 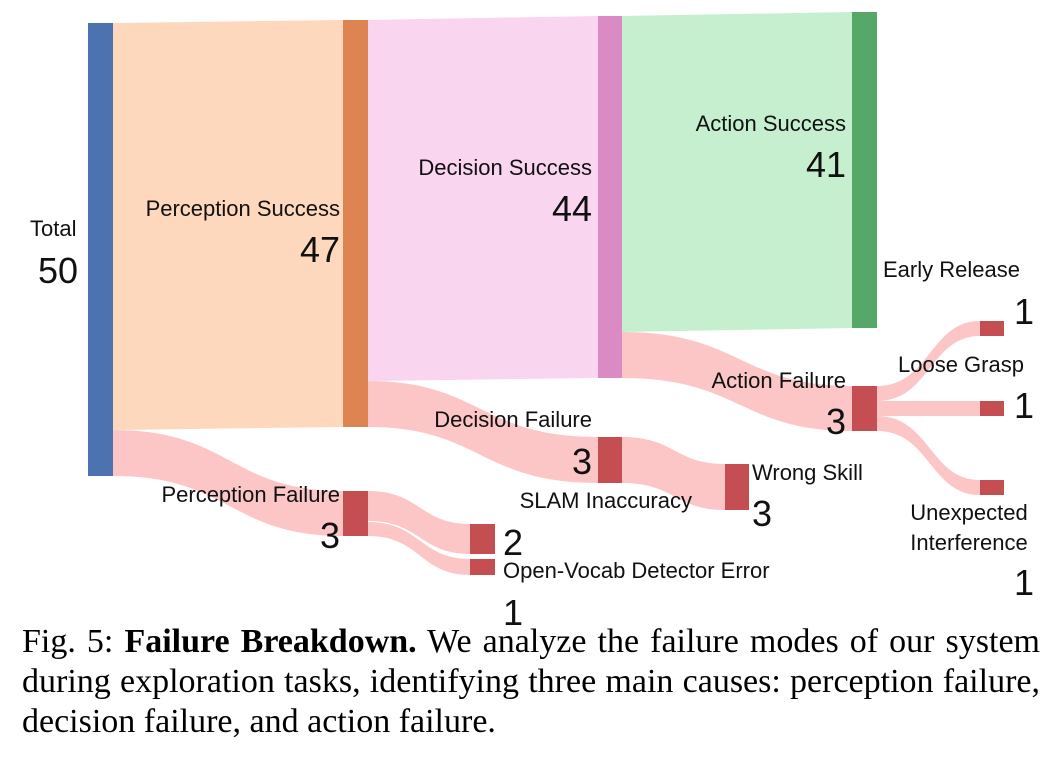 I want to click on flow-perception-failure-to-slam, so click(x=419, y=522).